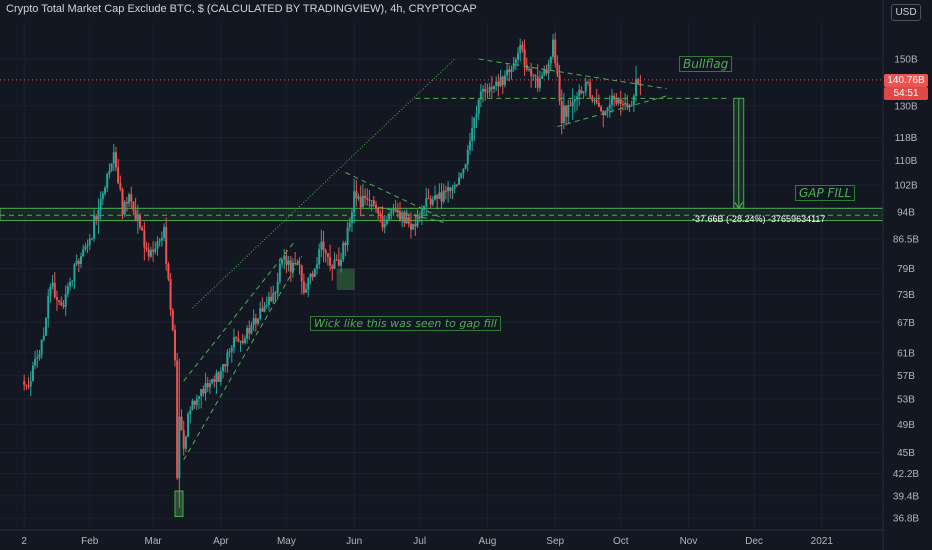 This screenshot has height=550, width=932. I want to click on x-tick-label: Apr, so click(221, 541).